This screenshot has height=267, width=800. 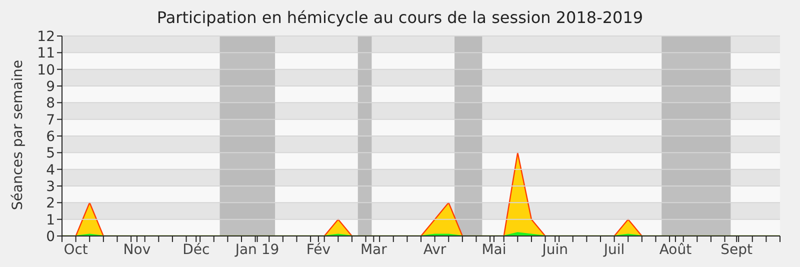 I want to click on y-axis-title: Séances par semaine, so click(x=18, y=135).